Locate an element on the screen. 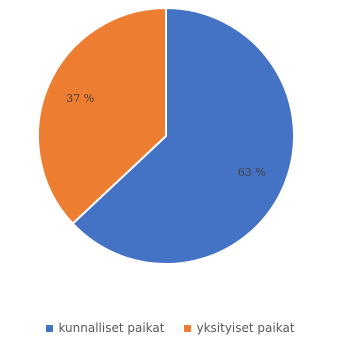 The width and height of the screenshot is (341, 348). legend-item-yksityiset: yksityiset paikat is located at coordinates (239, 328).